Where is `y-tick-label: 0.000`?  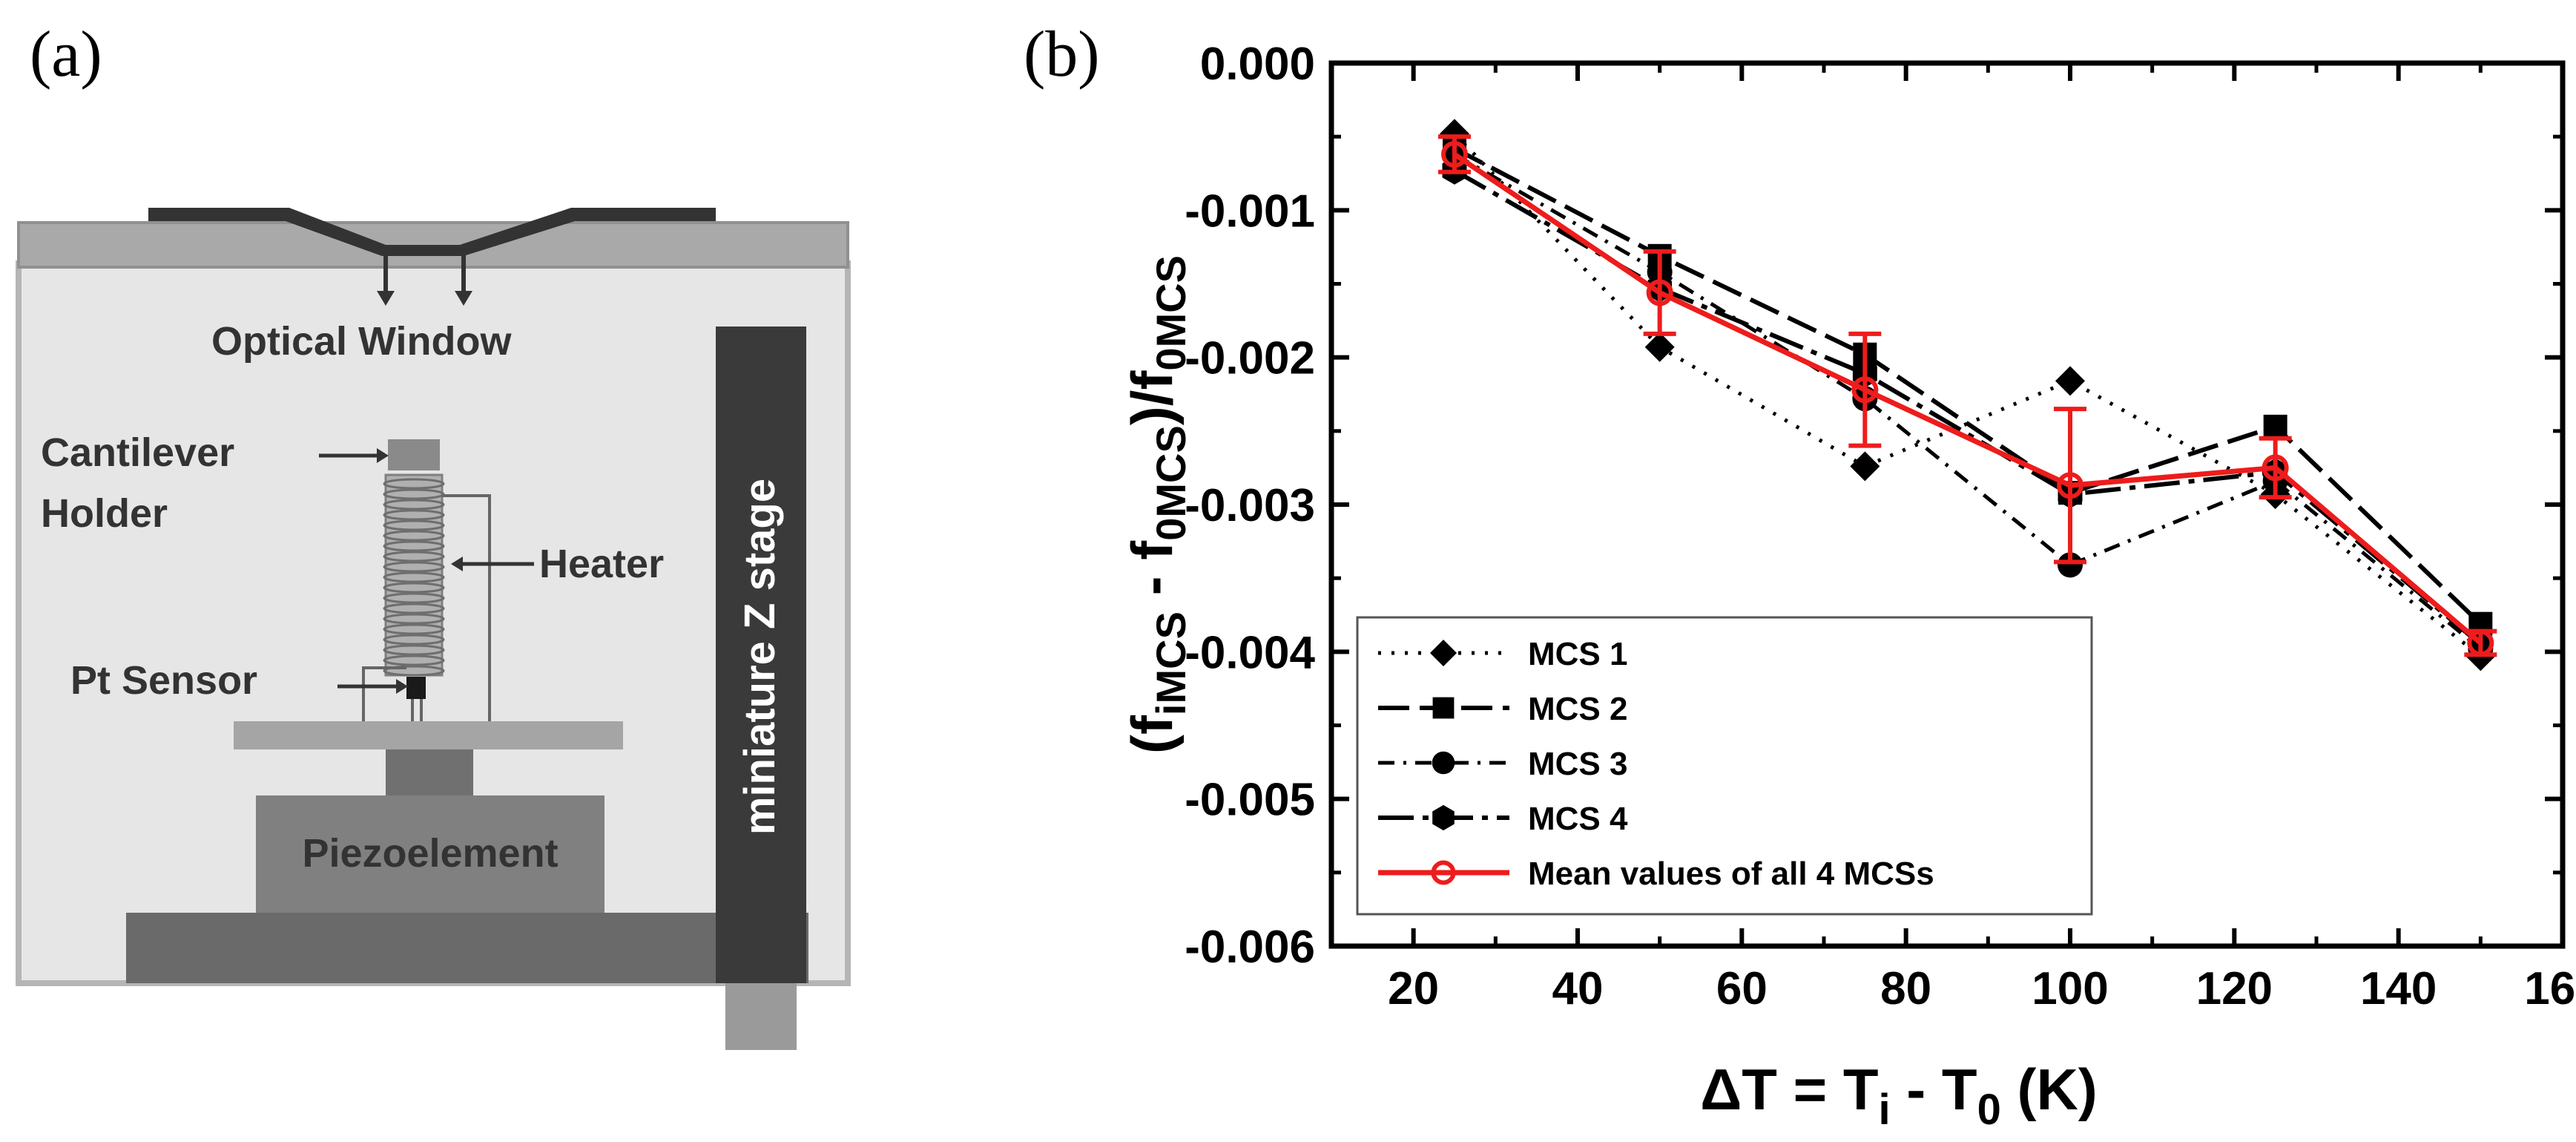 y-tick-label: 0.000 is located at coordinates (1258, 64).